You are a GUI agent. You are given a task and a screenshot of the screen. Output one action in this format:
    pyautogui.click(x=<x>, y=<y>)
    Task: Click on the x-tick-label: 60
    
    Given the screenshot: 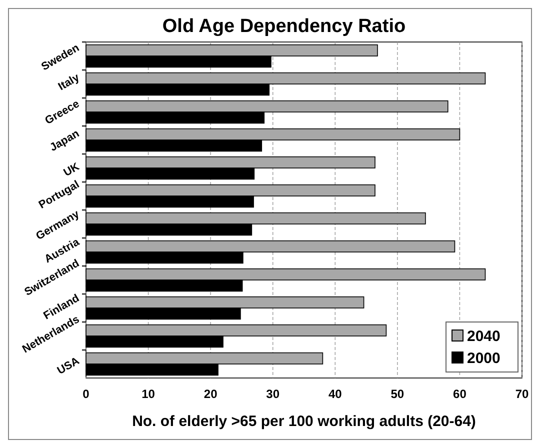 What is the action you would take?
    pyautogui.click(x=460, y=394)
    